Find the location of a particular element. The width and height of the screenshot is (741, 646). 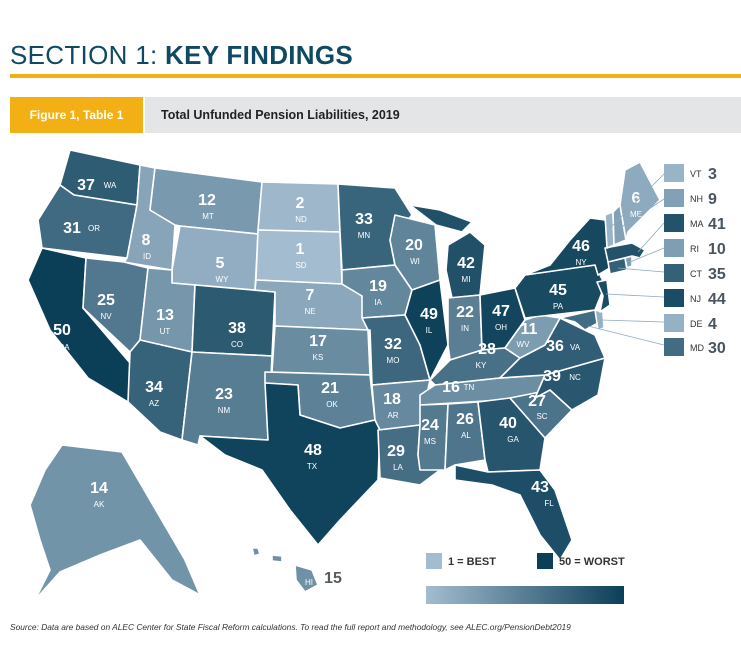

rank-mn: 33 is located at coordinates (364, 219).